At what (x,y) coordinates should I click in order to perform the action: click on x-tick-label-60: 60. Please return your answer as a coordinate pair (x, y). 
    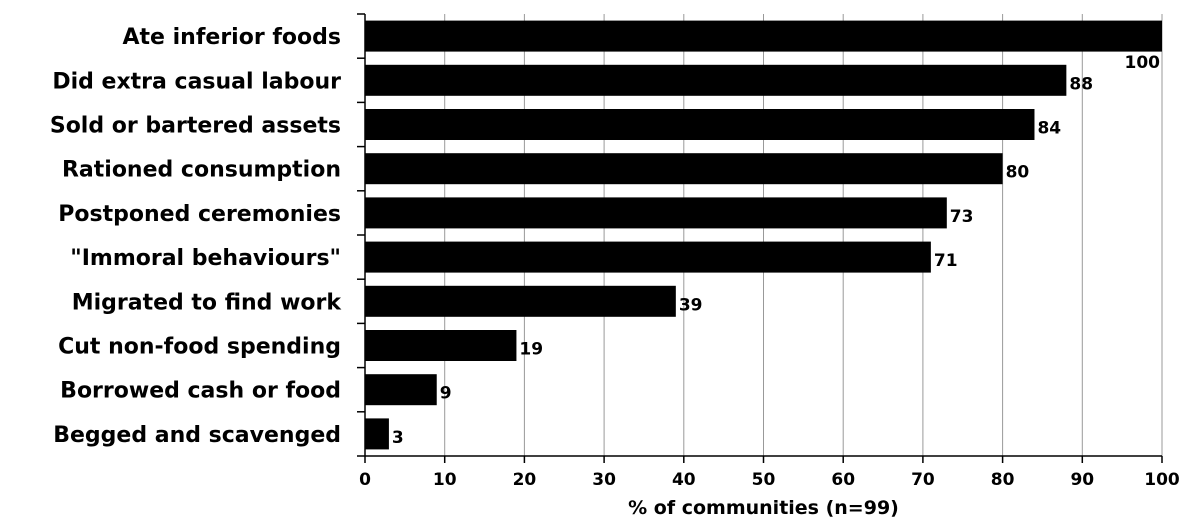
    Looking at the image, I should click on (843, 480).